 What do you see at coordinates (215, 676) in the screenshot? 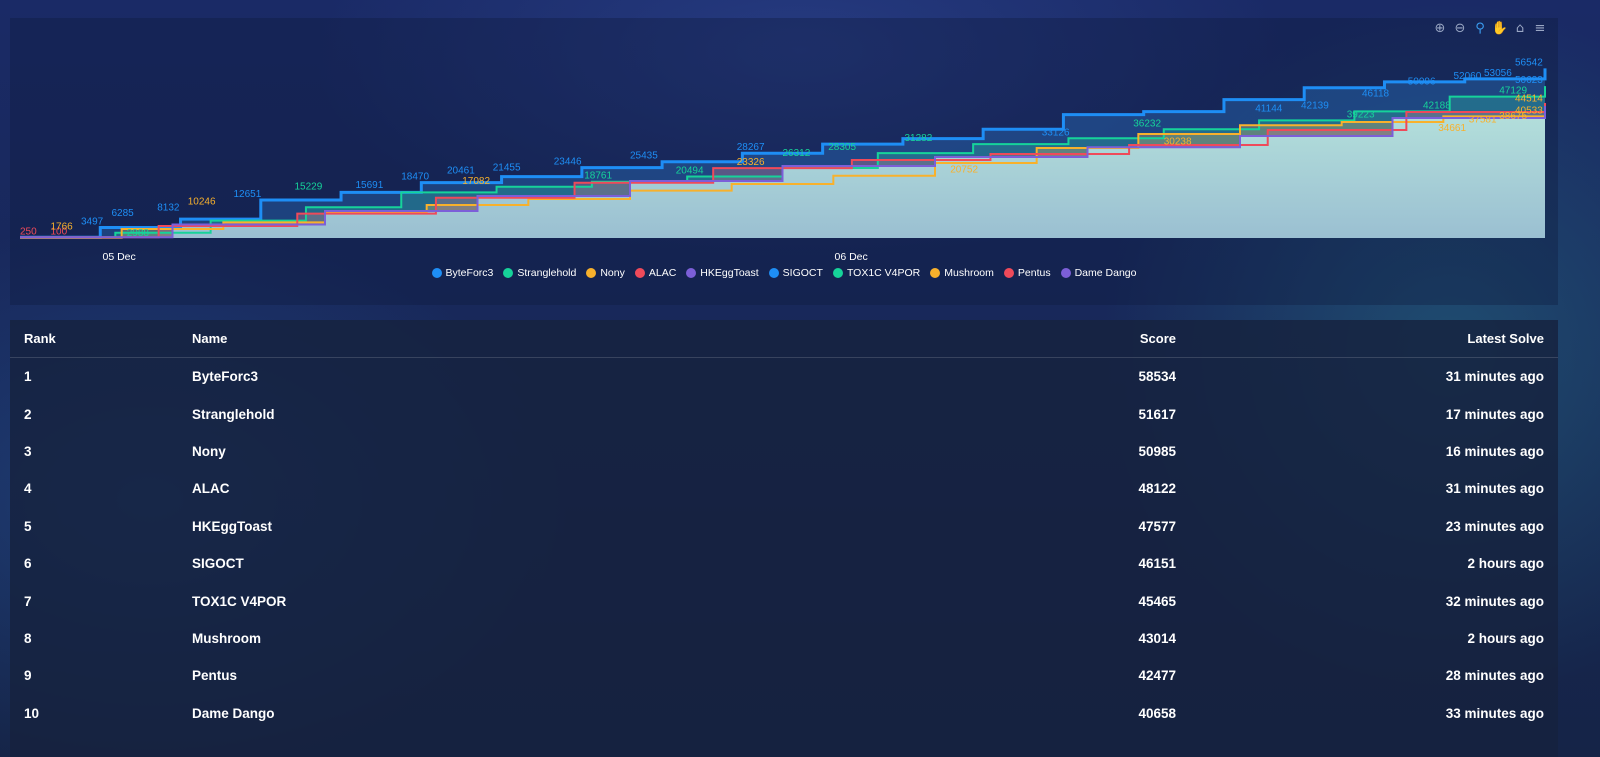
I see `team-name-cell: Pentus` at bounding box center [215, 676].